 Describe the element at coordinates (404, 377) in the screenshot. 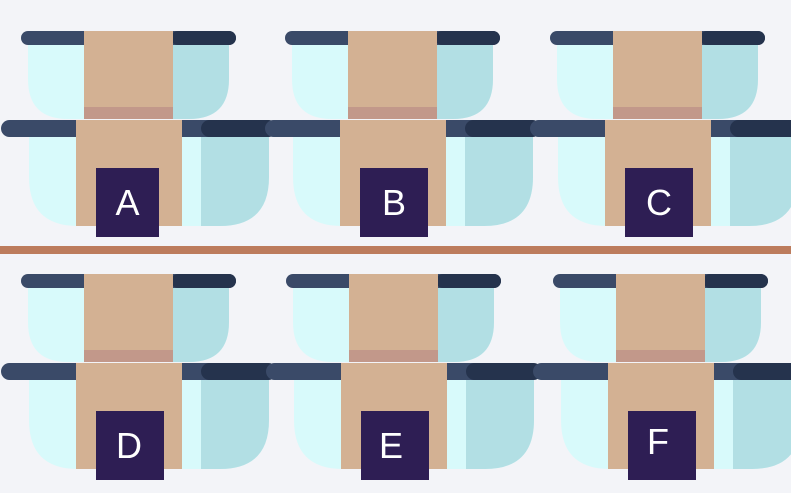

I see `option-tile: E` at that location.